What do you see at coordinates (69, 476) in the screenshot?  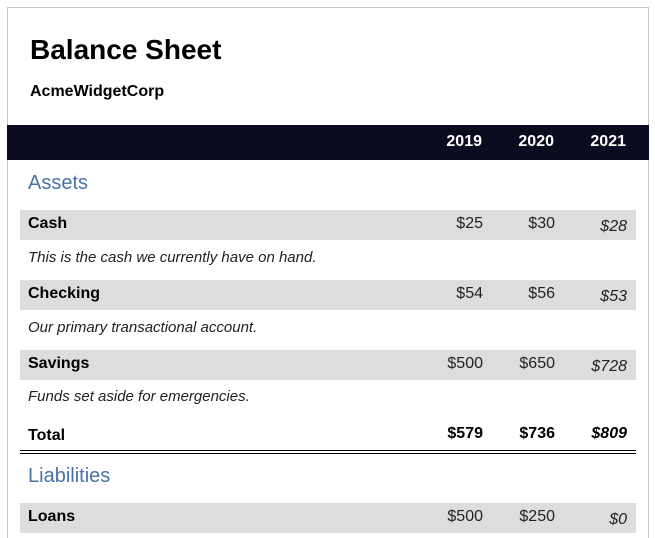 I see `section-heading-liabilities: Liabilities` at bounding box center [69, 476].